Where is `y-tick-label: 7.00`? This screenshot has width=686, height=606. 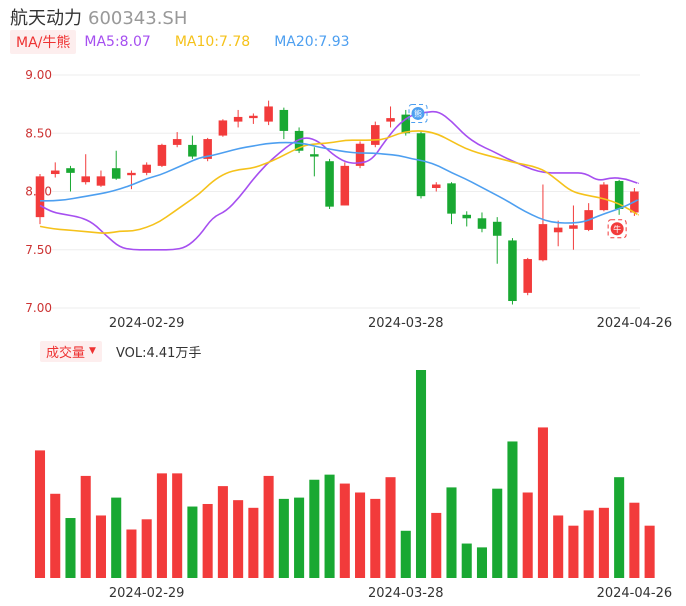
y-tick-label: 7.00 is located at coordinates (38, 308).